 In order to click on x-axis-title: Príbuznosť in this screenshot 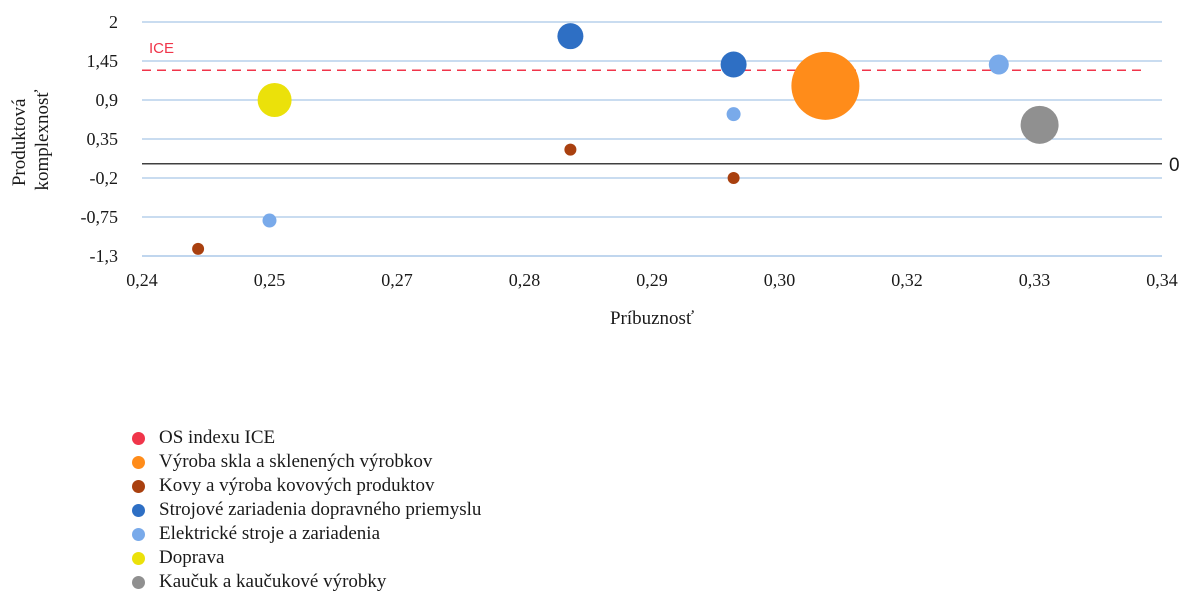, I will do `click(652, 318)`.